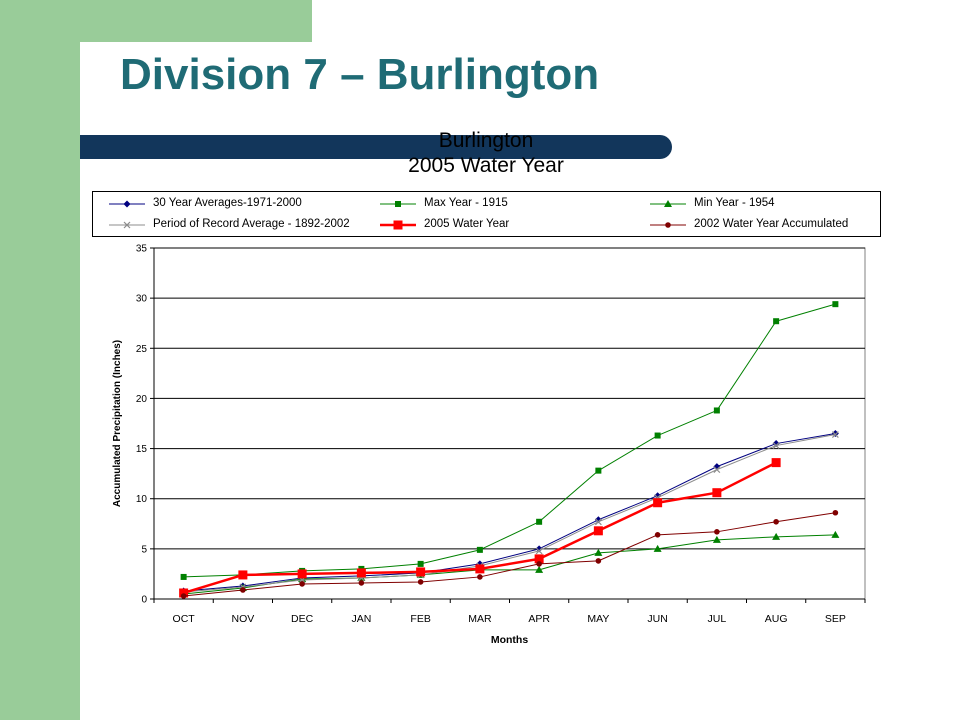  Describe the element at coordinates (360, 74) in the screenshot. I see `slide-title: Division 7 – Burlington` at that location.